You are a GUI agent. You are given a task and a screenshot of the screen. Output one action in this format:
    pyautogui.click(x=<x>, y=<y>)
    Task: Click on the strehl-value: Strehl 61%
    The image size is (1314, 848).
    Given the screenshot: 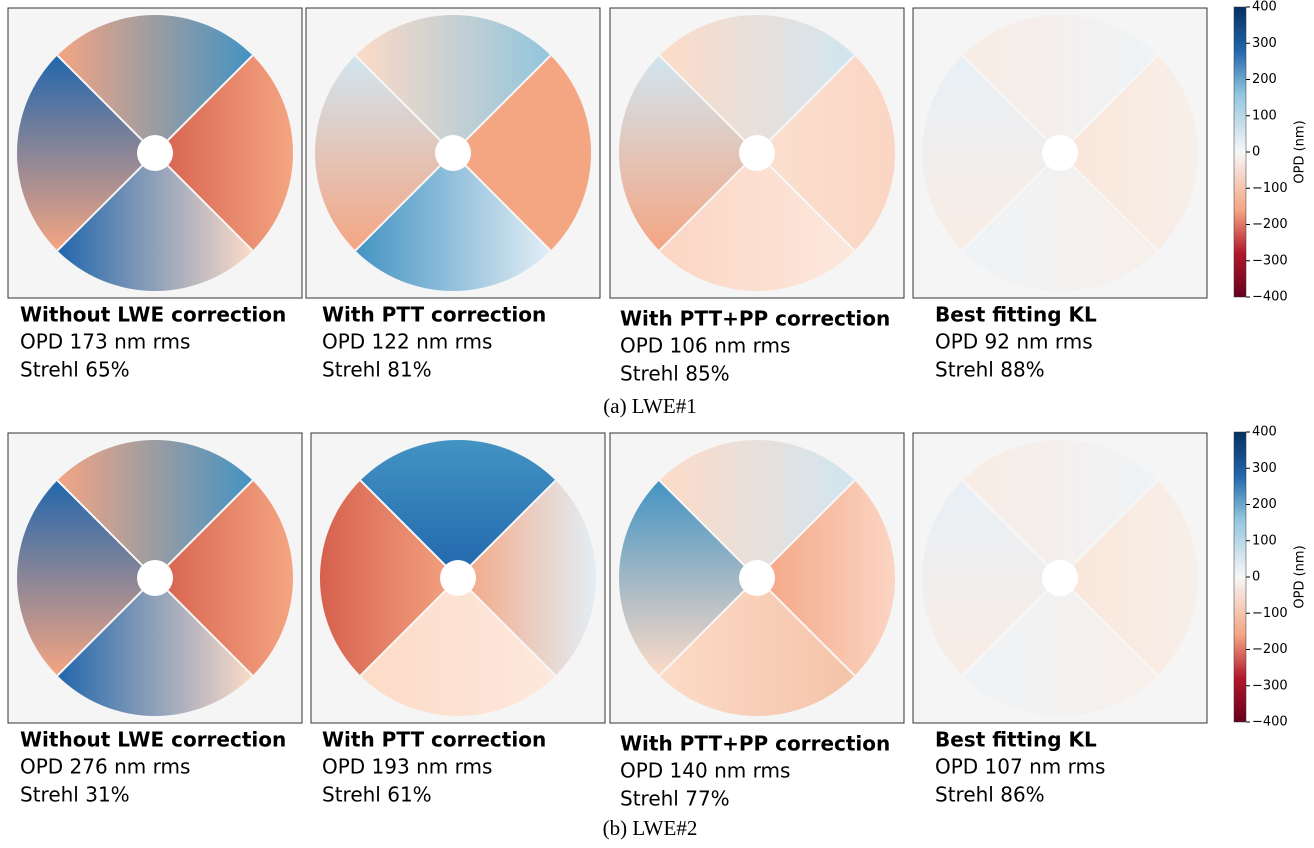 What is the action you would take?
    pyautogui.click(x=377, y=795)
    